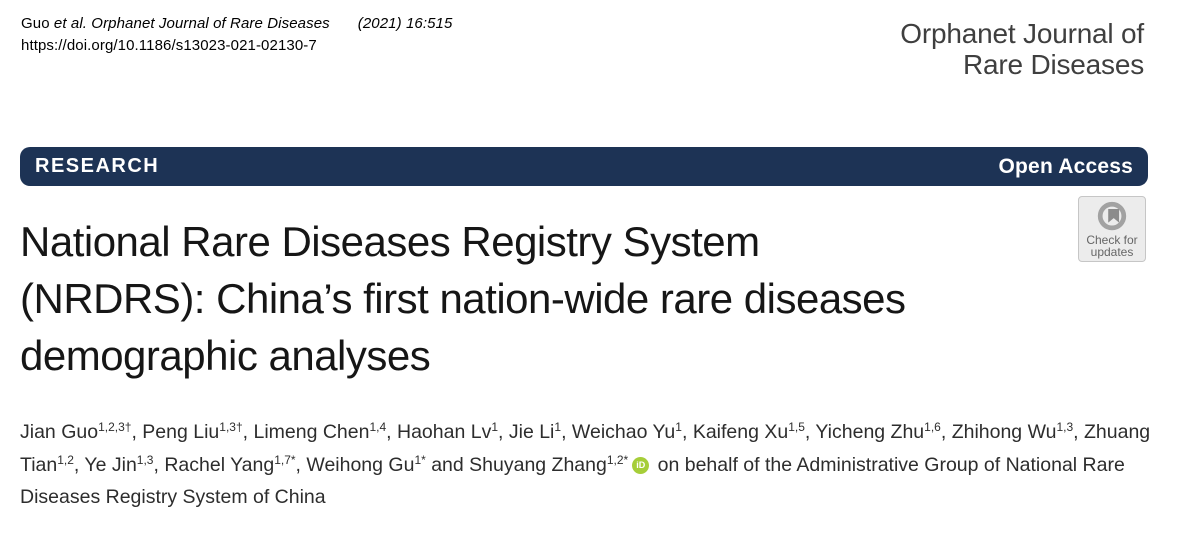 The image size is (1194, 543). Describe the element at coordinates (405, 23) in the screenshot. I see `citation-issue: (2021) 16:515` at that location.